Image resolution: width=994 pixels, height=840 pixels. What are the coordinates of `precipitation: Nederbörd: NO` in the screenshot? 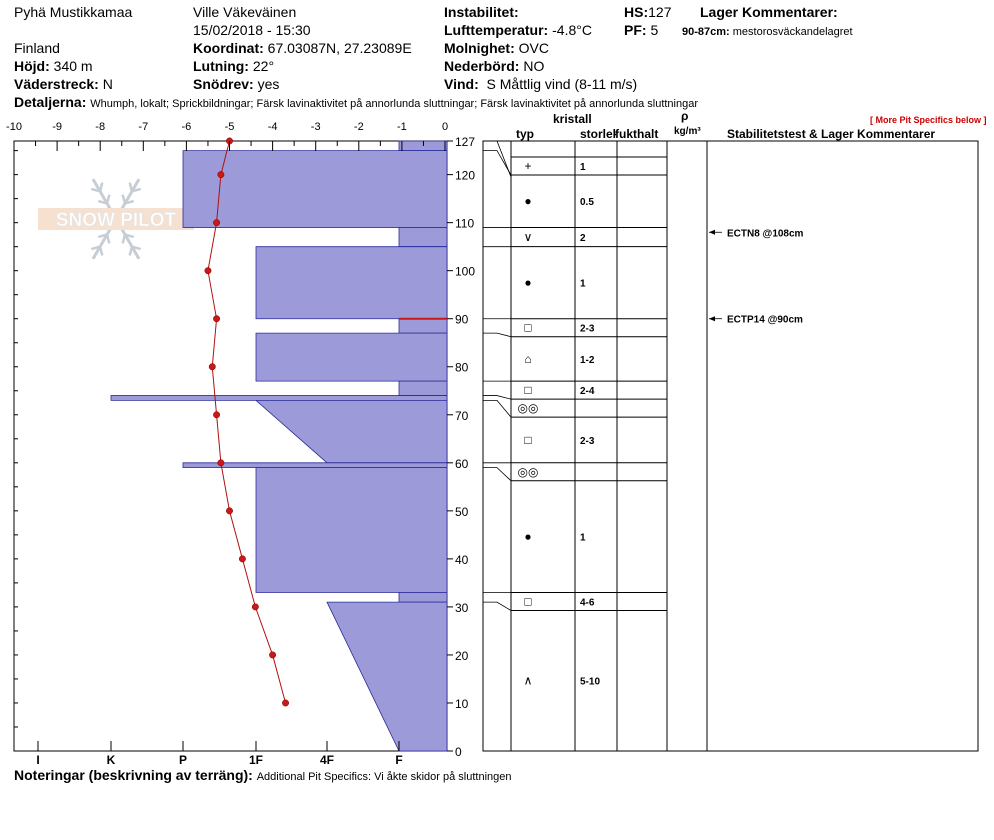 It's located at (494, 66).